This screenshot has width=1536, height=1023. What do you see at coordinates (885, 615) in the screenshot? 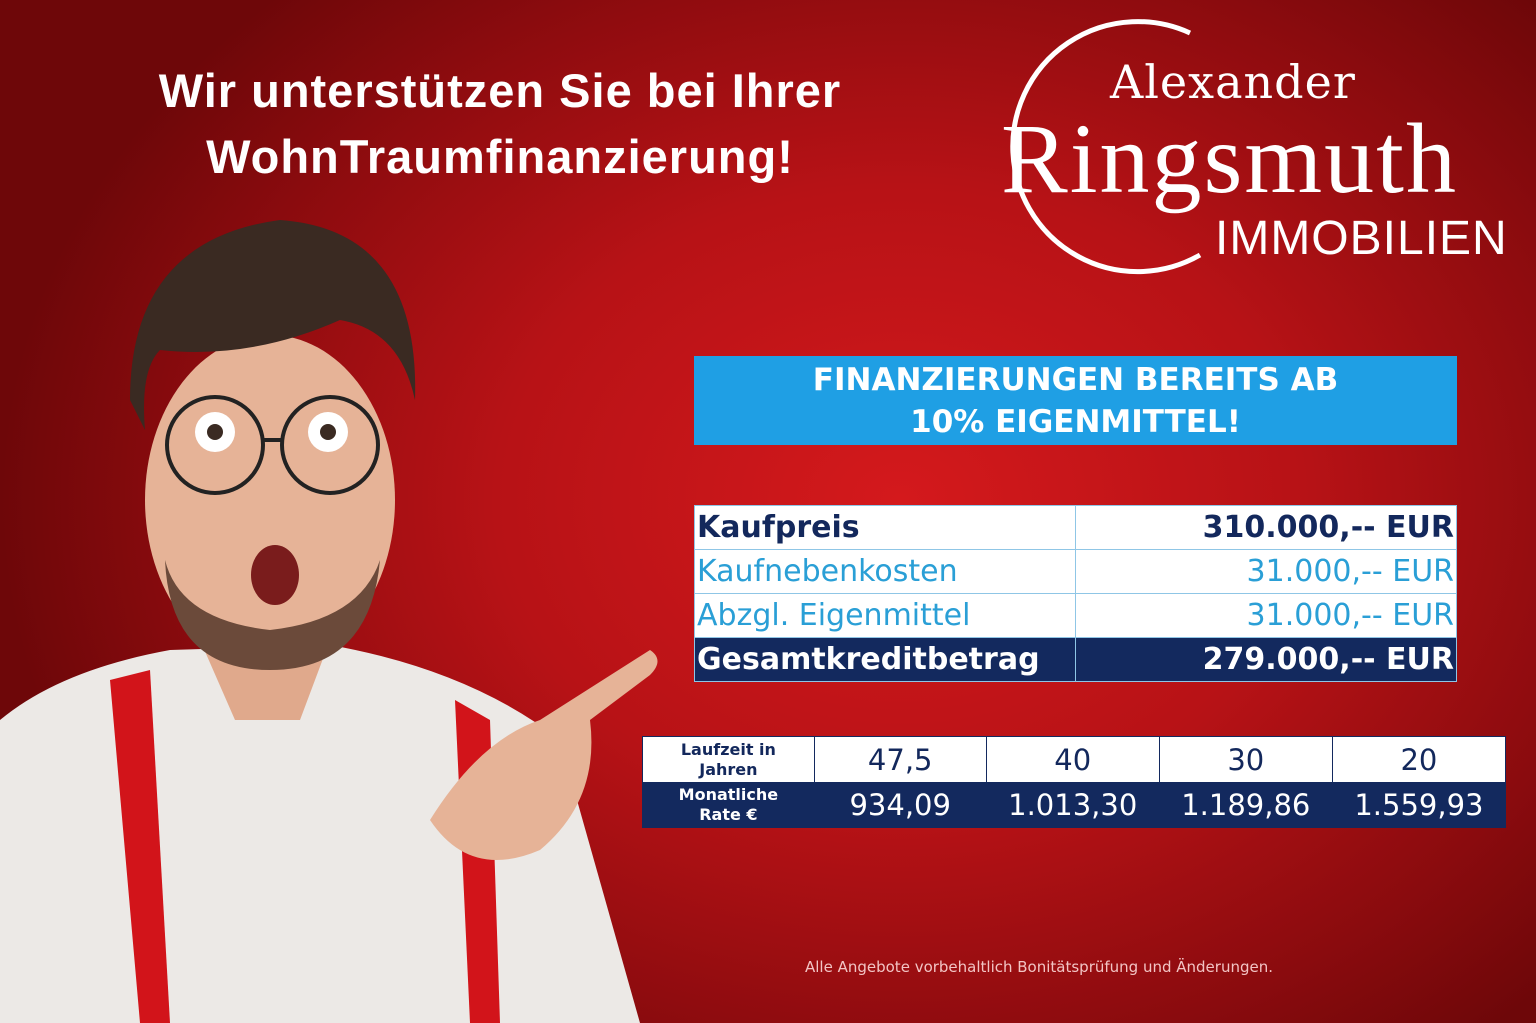
I see `cost-label: Abzgl. Eigenmittel` at bounding box center [885, 615].